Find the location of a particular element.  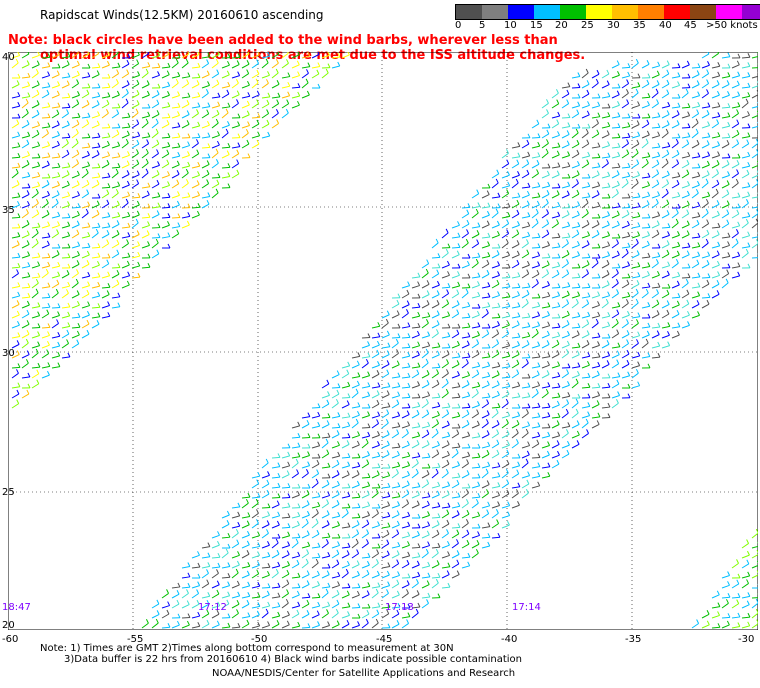

time-label-1: 17:12 is located at coordinates (212, 607).